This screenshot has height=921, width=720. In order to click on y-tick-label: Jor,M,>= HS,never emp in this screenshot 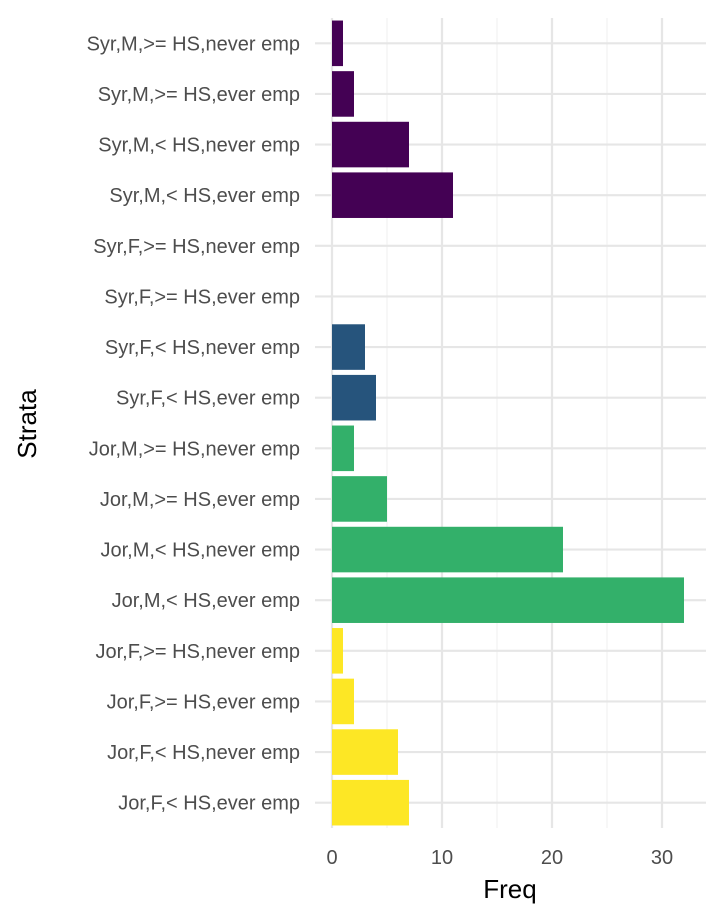, I will do `click(194, 449)`.